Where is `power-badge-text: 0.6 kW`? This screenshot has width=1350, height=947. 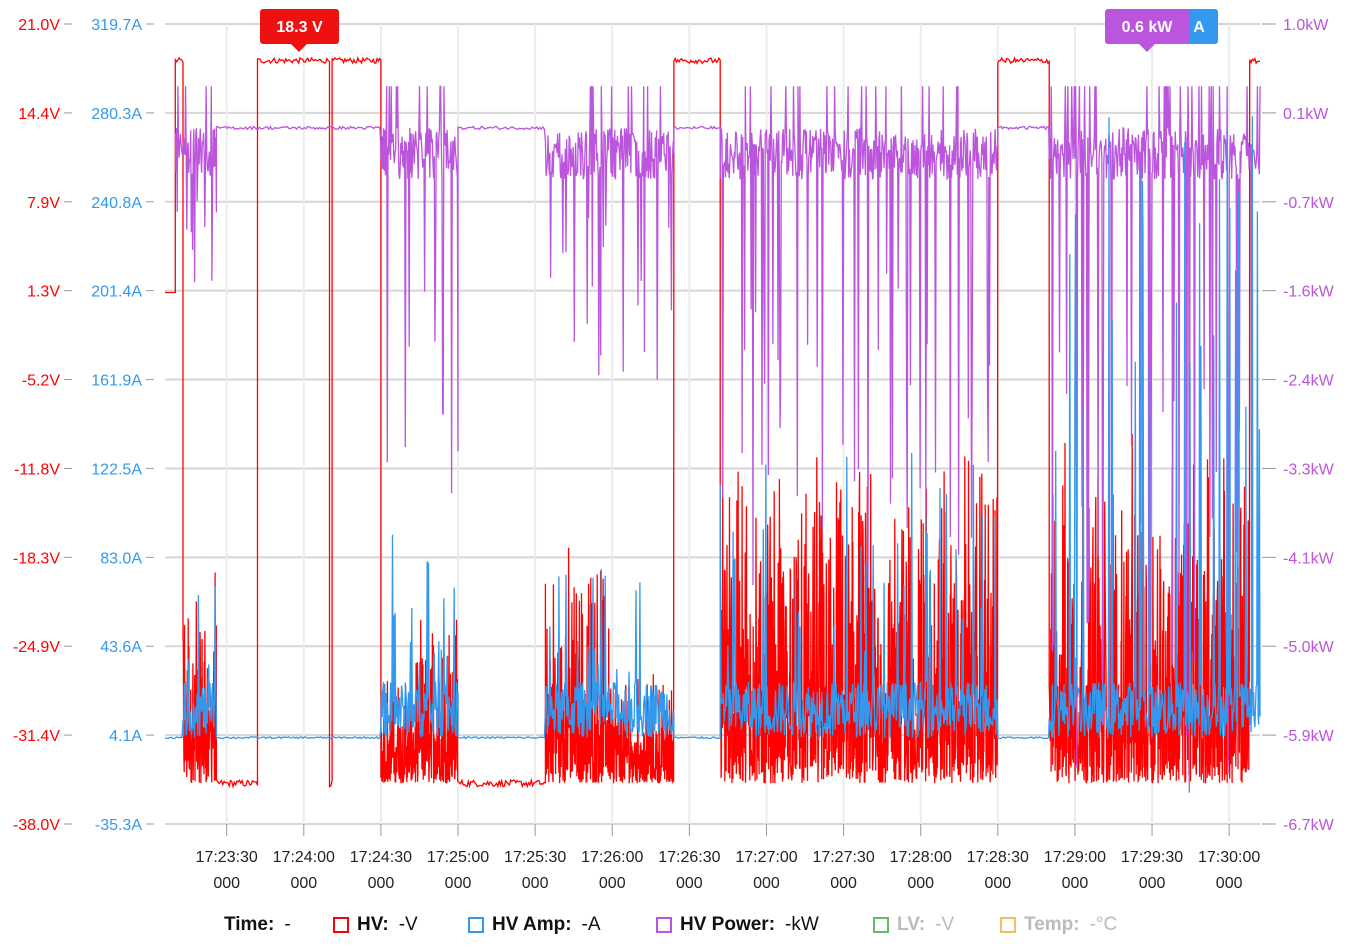 power-badge-text: 0.6 kW is located at coordinates (1148, 27).